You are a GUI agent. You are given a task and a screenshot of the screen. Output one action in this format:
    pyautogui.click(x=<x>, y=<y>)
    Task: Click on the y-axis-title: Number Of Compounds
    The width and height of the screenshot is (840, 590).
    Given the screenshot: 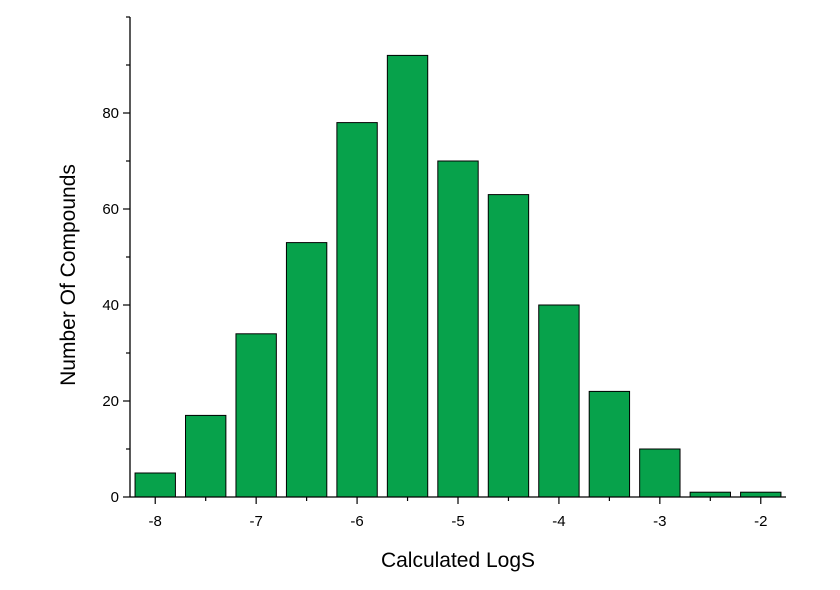 What is the action you would take?
    pyautogui.click(x=68, y=275)
    